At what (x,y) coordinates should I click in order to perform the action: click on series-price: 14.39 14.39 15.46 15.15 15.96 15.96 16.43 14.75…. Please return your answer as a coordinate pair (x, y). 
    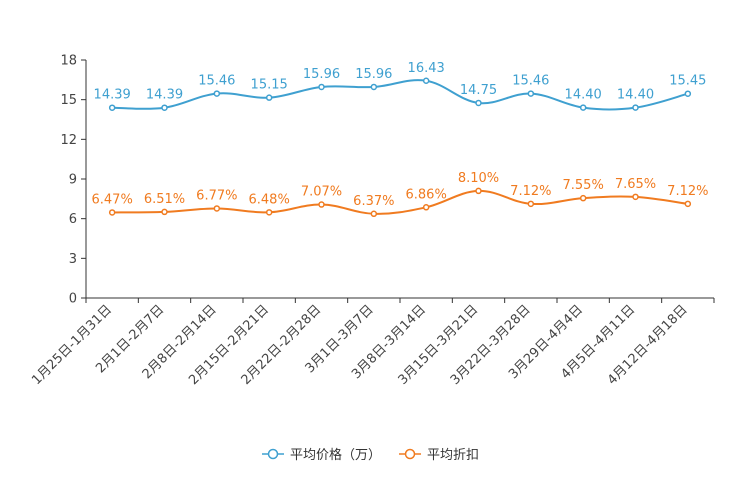
    Looking at the image, I should click on (400, 86).